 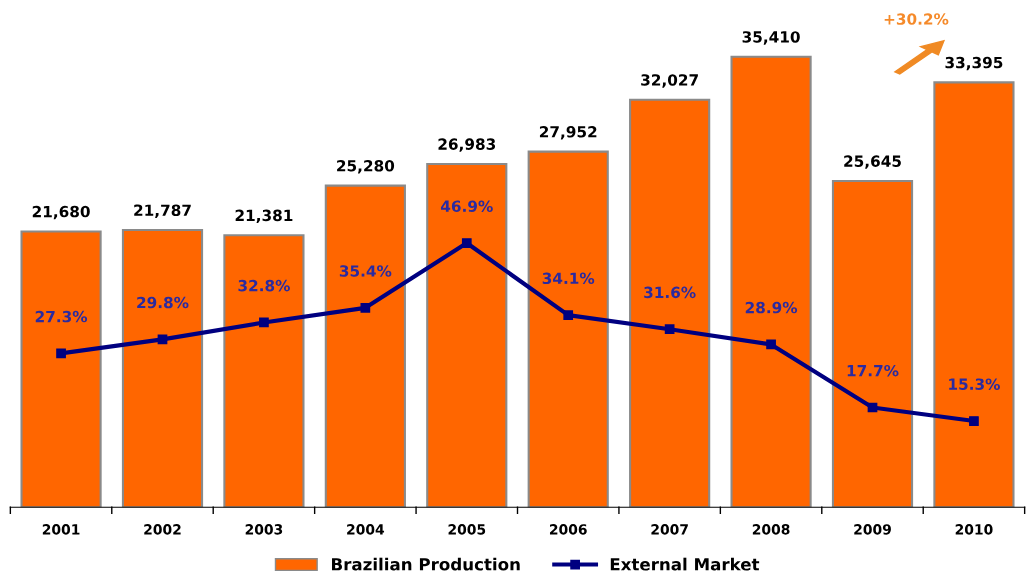 I want to click on x-tick-label: 2004, so click(x=366, y=529).